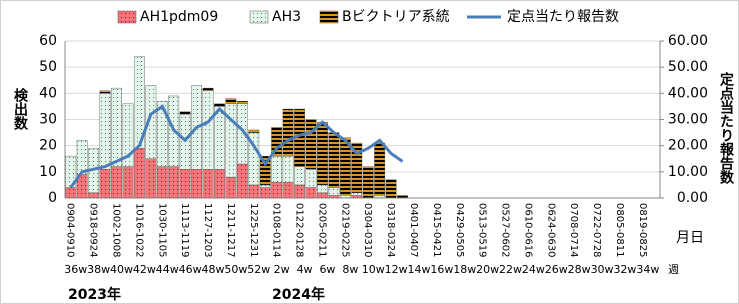 The image size is (739, 304). What do you see at coordinates (52, 198) in the screenshot?
I see `y-tick-label: 0` at bounding box center [52, 198].